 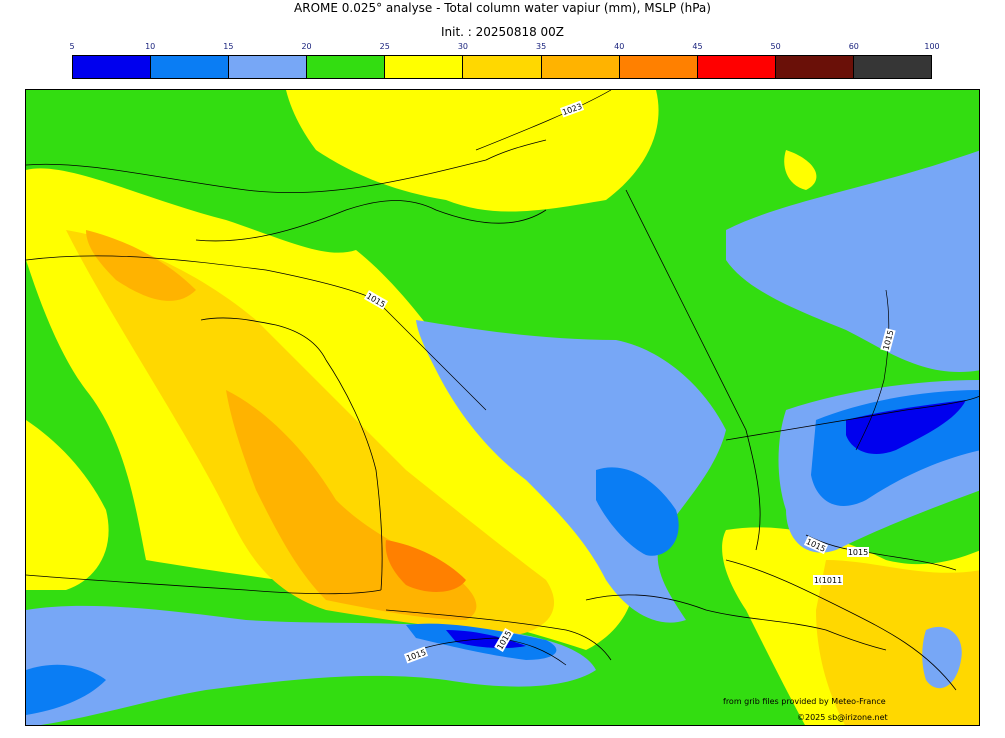 I want to click on border-east, so click(x=693, y=370).